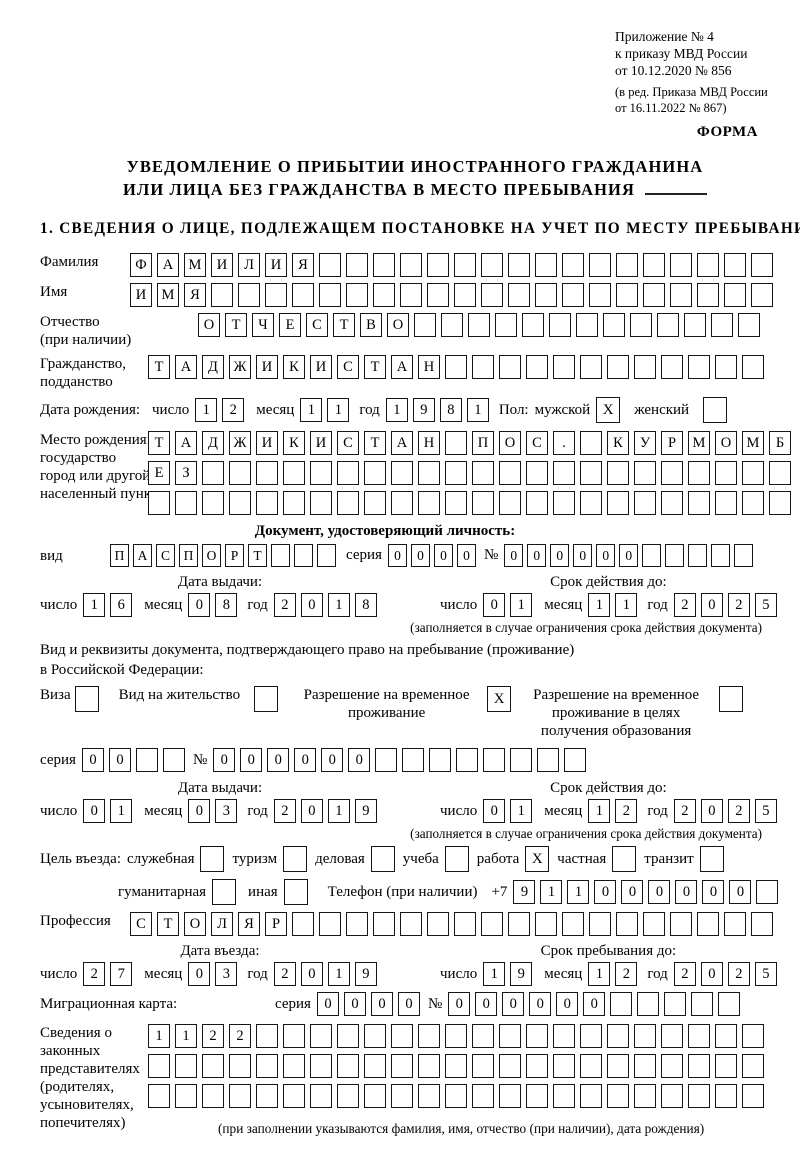 Image resolution: width=800 pixels, height=1163 pixels. I want to click on char-box: М, so click(699, 443).